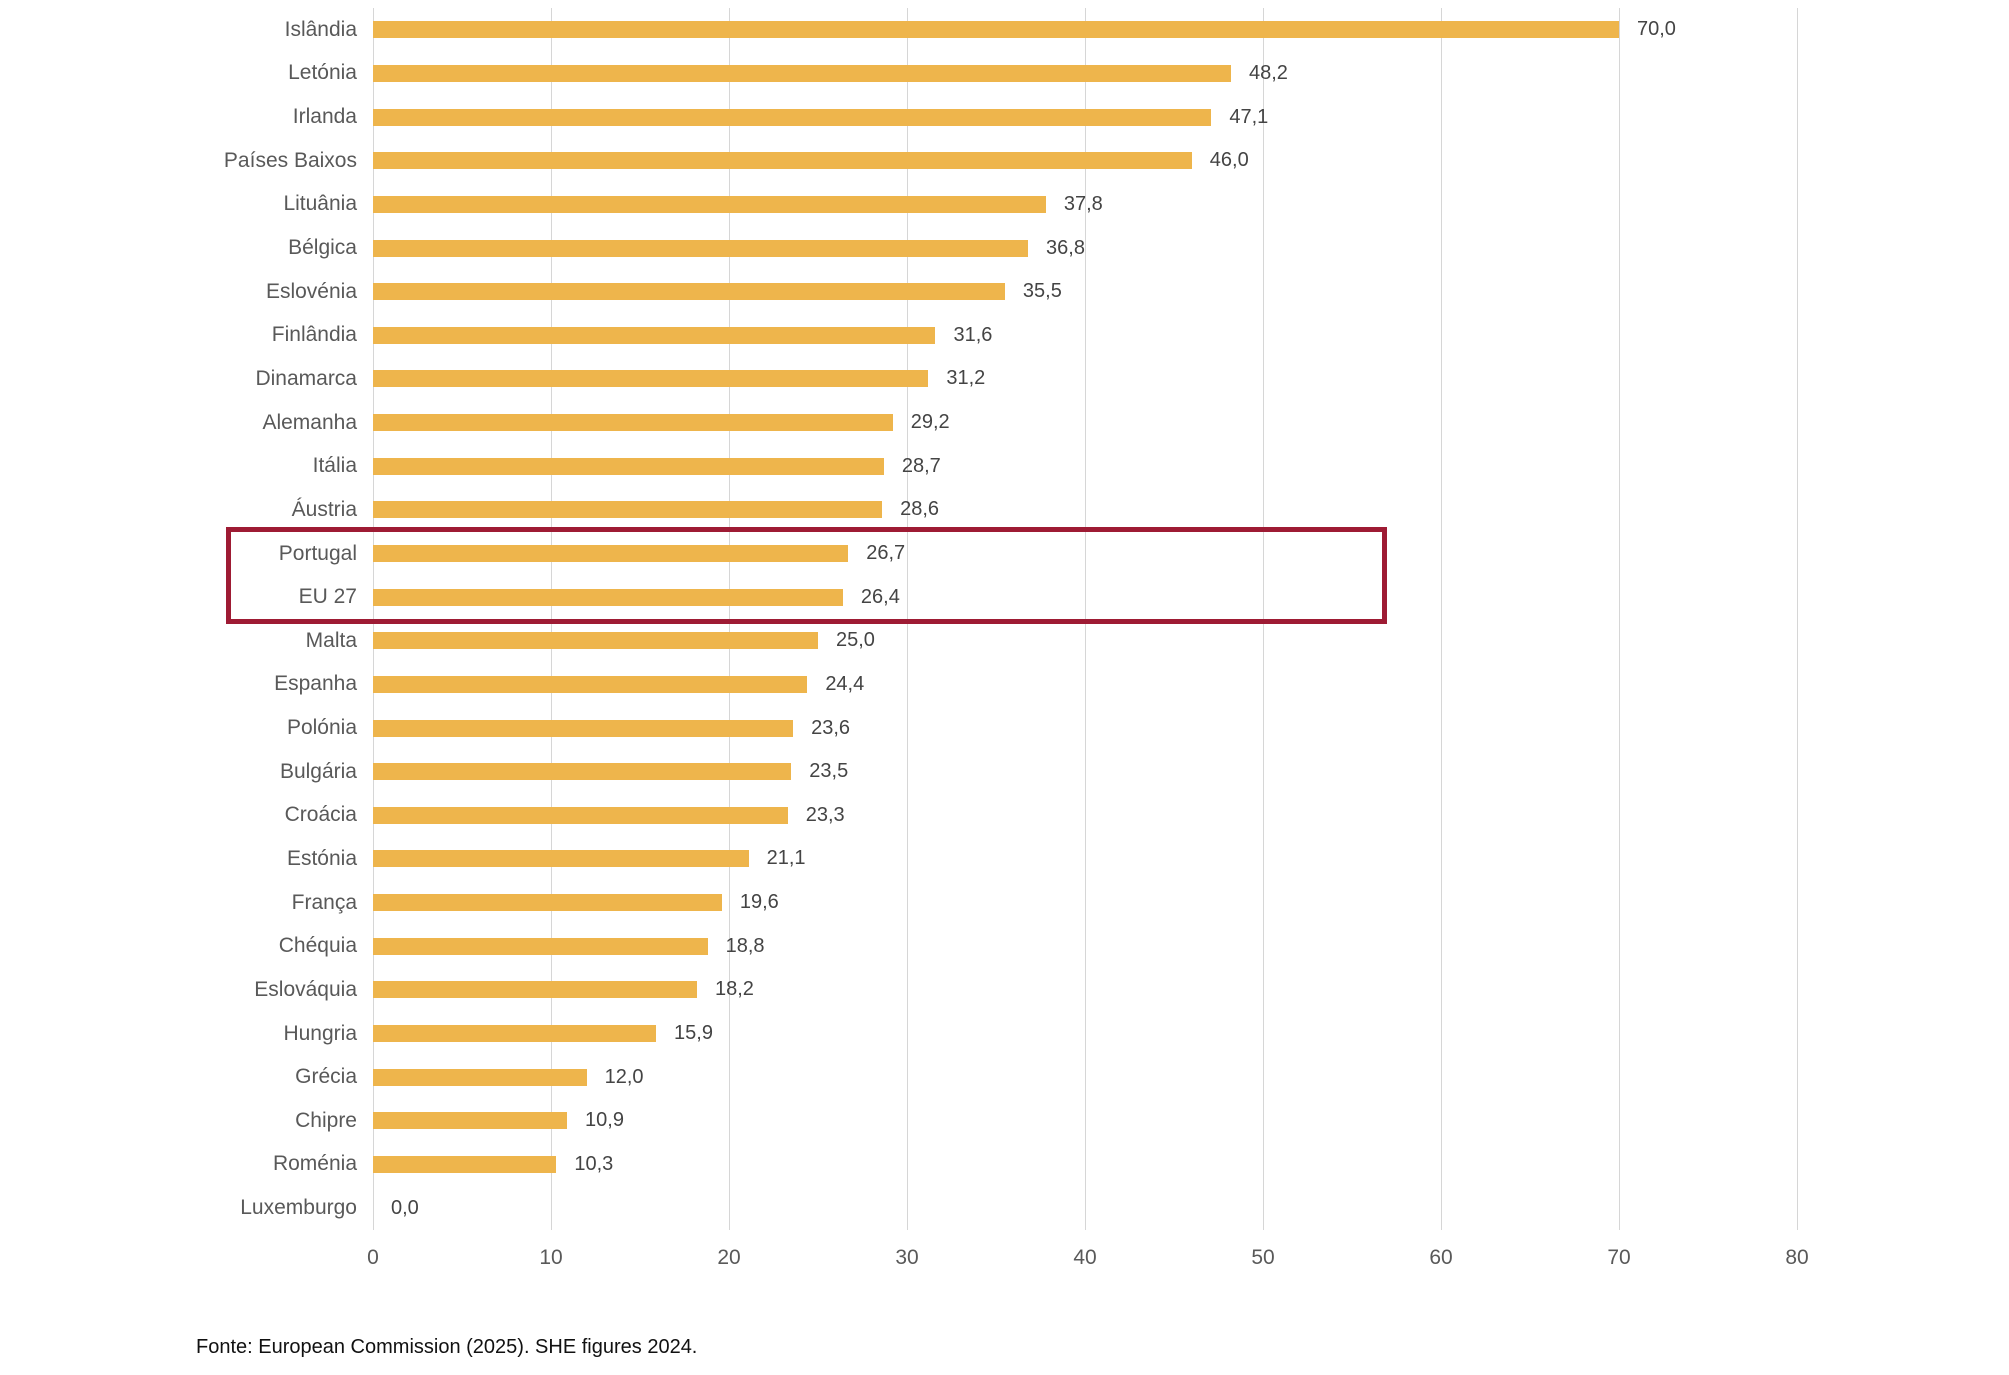 This screenshot has width=2009, height=1375. What do you see at coordinates (320, 204) in the screenshot?
I see `category-label: Lituânia` at bounding box center [320, 204].